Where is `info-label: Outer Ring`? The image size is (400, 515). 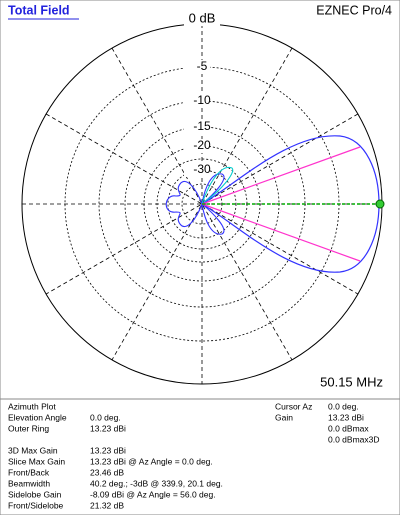 info-label: Outer Ring is located at coordinates (28, 428).